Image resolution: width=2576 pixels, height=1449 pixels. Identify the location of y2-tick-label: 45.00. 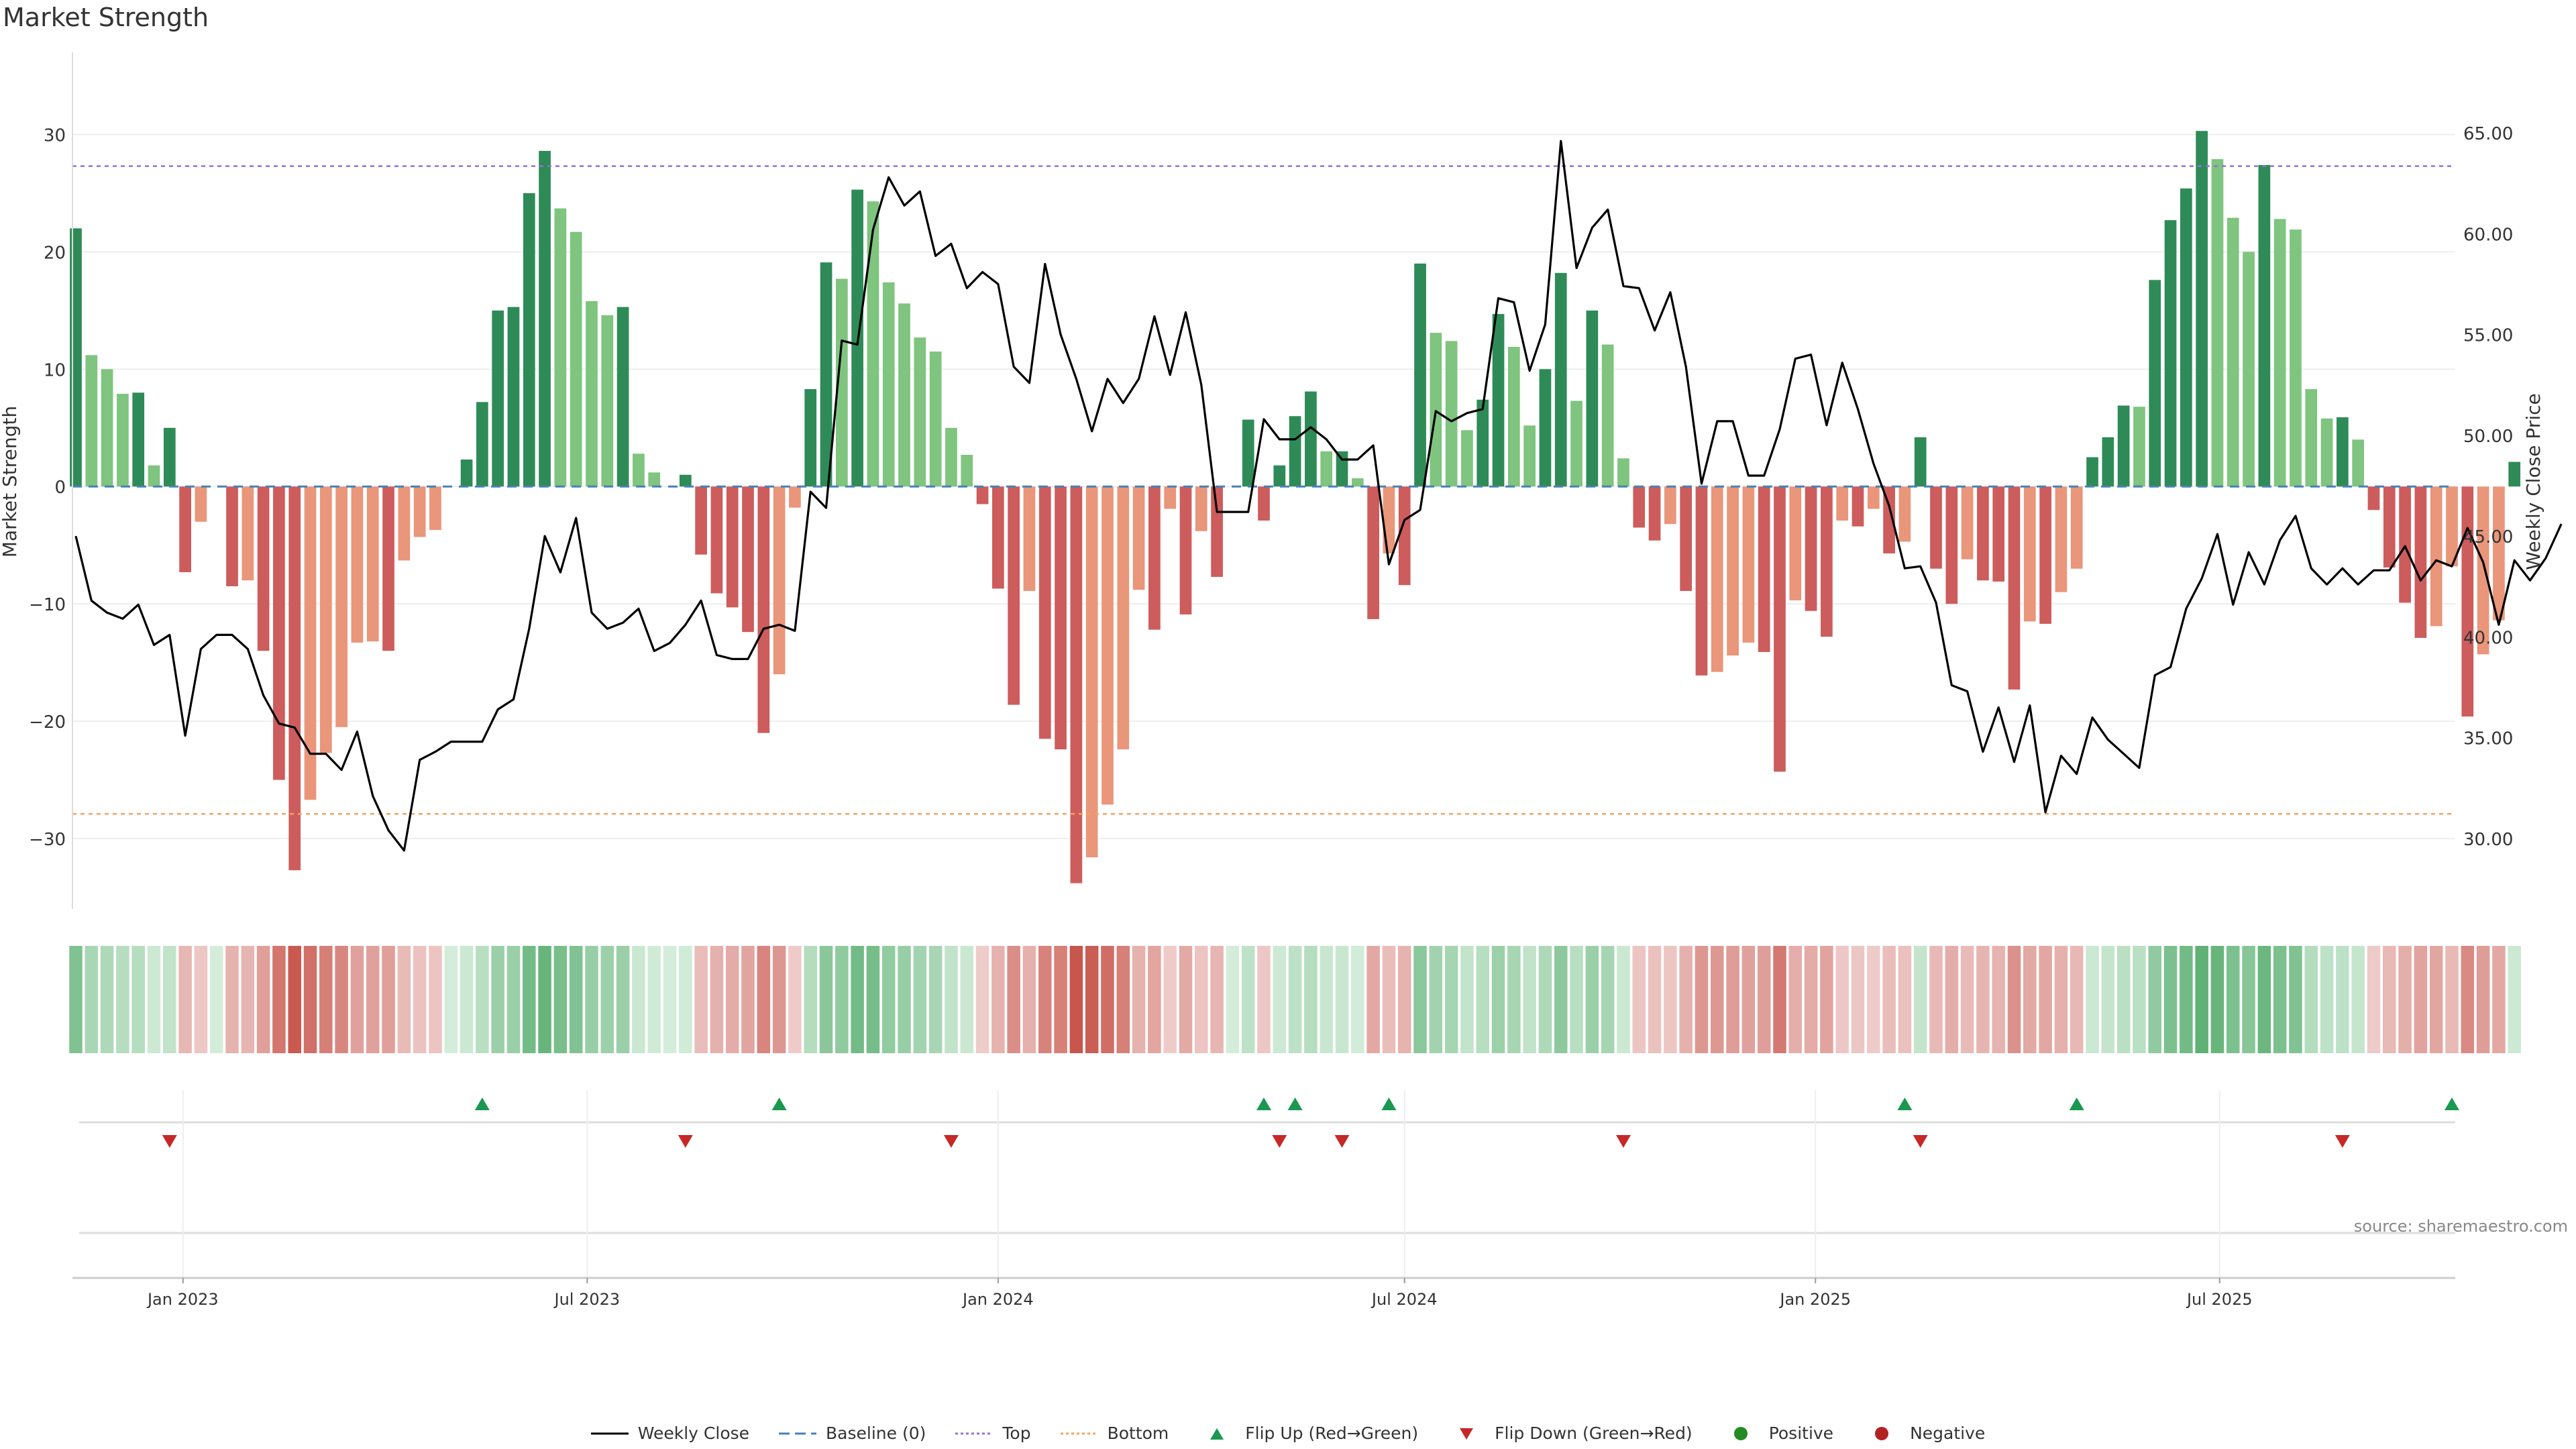
(2488, 537).